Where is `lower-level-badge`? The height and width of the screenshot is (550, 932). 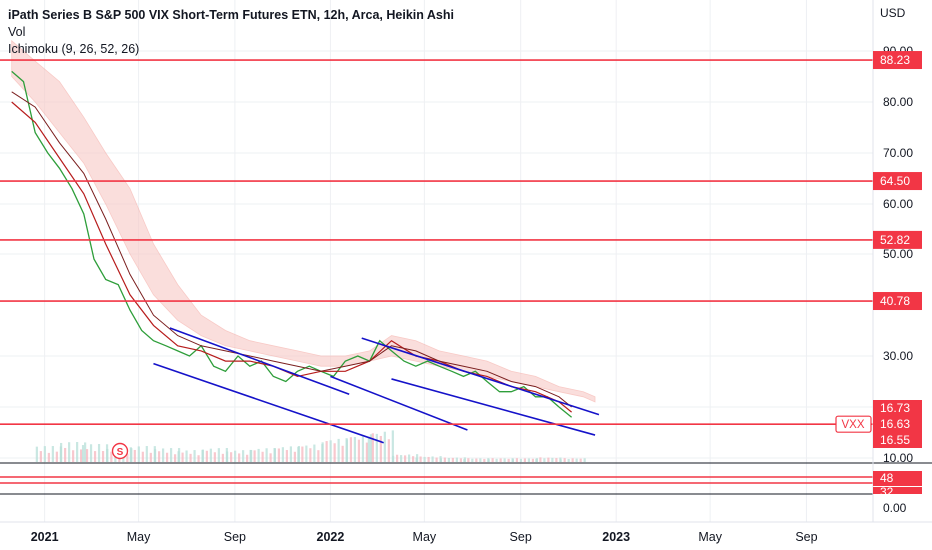
lower-level-badge is located at coordinates (897, 478).